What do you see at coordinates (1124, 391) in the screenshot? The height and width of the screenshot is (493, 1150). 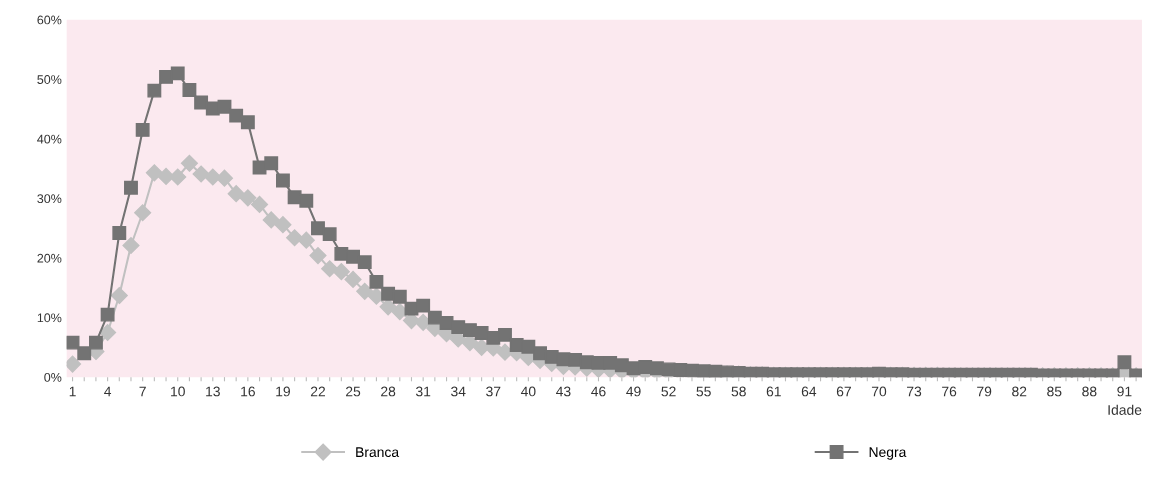 I see `x-tick-label: 91` at bounding box center [1124, 391].